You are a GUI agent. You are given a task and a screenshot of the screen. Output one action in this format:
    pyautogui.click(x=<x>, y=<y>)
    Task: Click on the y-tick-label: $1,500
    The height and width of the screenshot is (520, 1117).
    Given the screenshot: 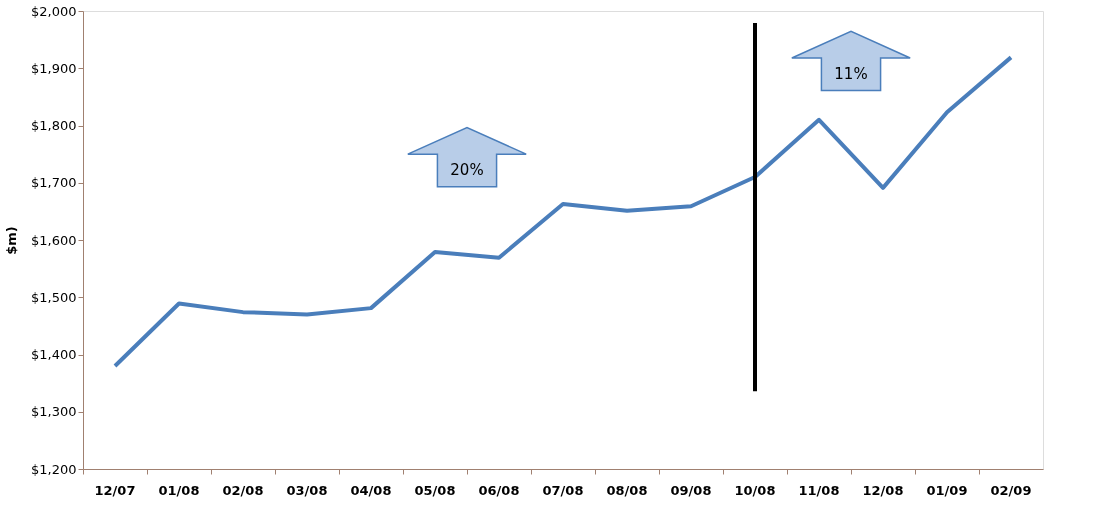 What is the action you would take?
    pyautogui.click(x=54, y=297)
    